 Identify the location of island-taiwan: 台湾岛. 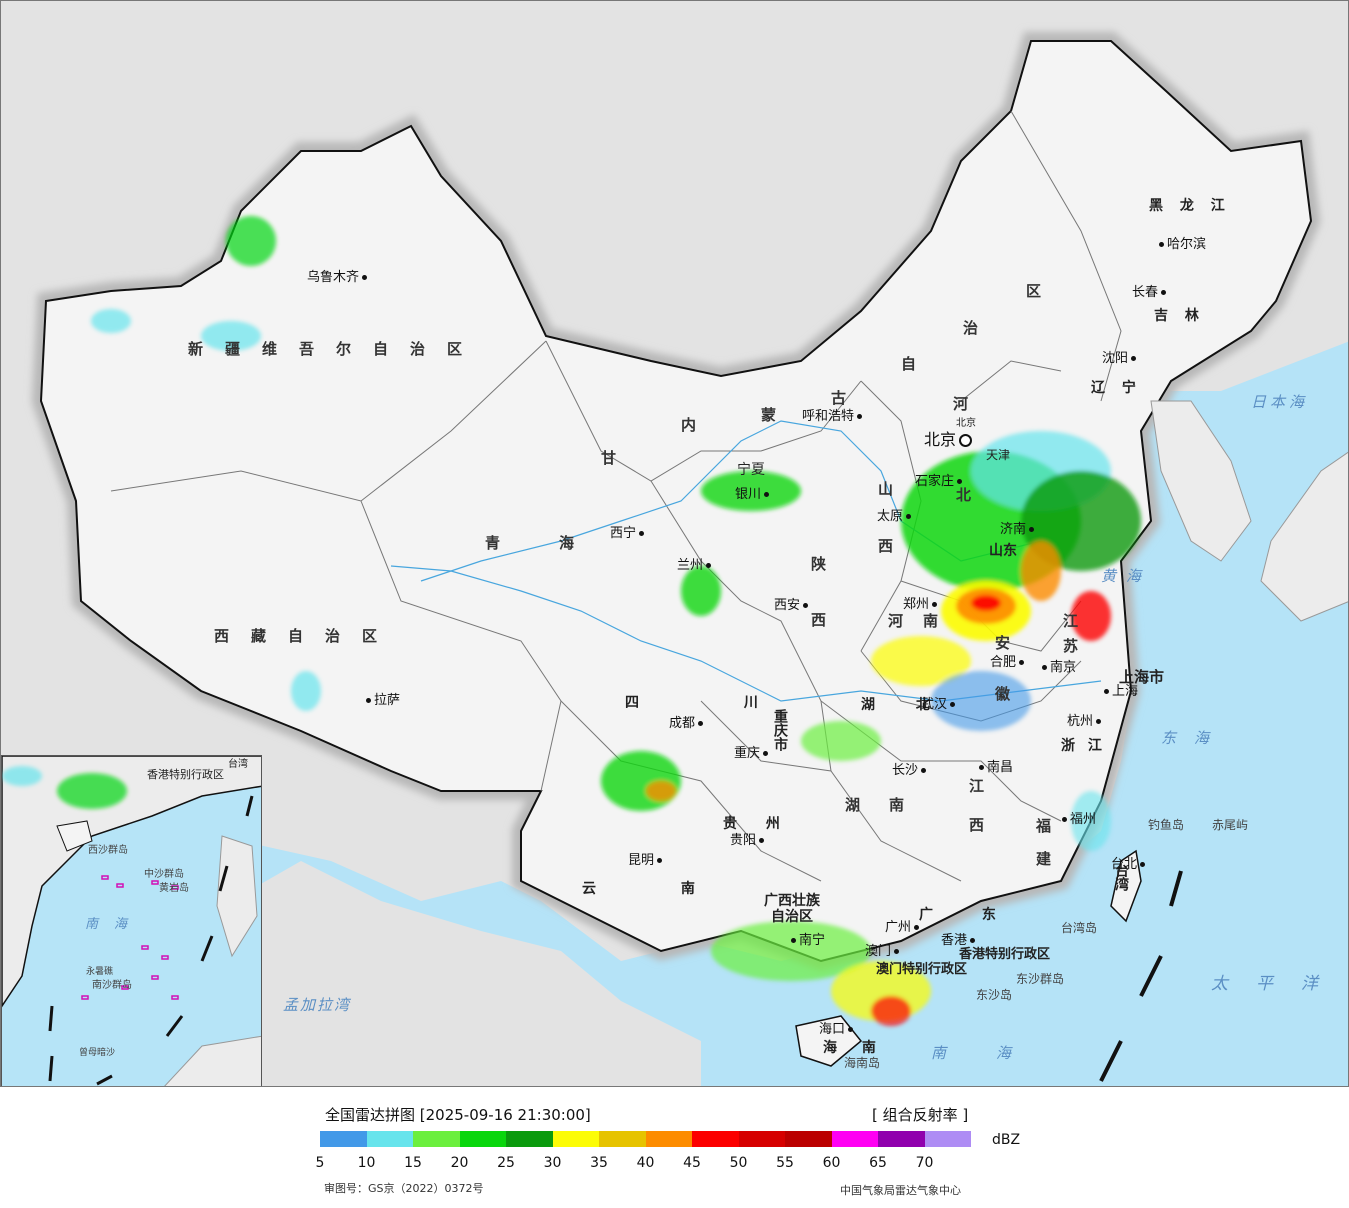
(1079, 928).